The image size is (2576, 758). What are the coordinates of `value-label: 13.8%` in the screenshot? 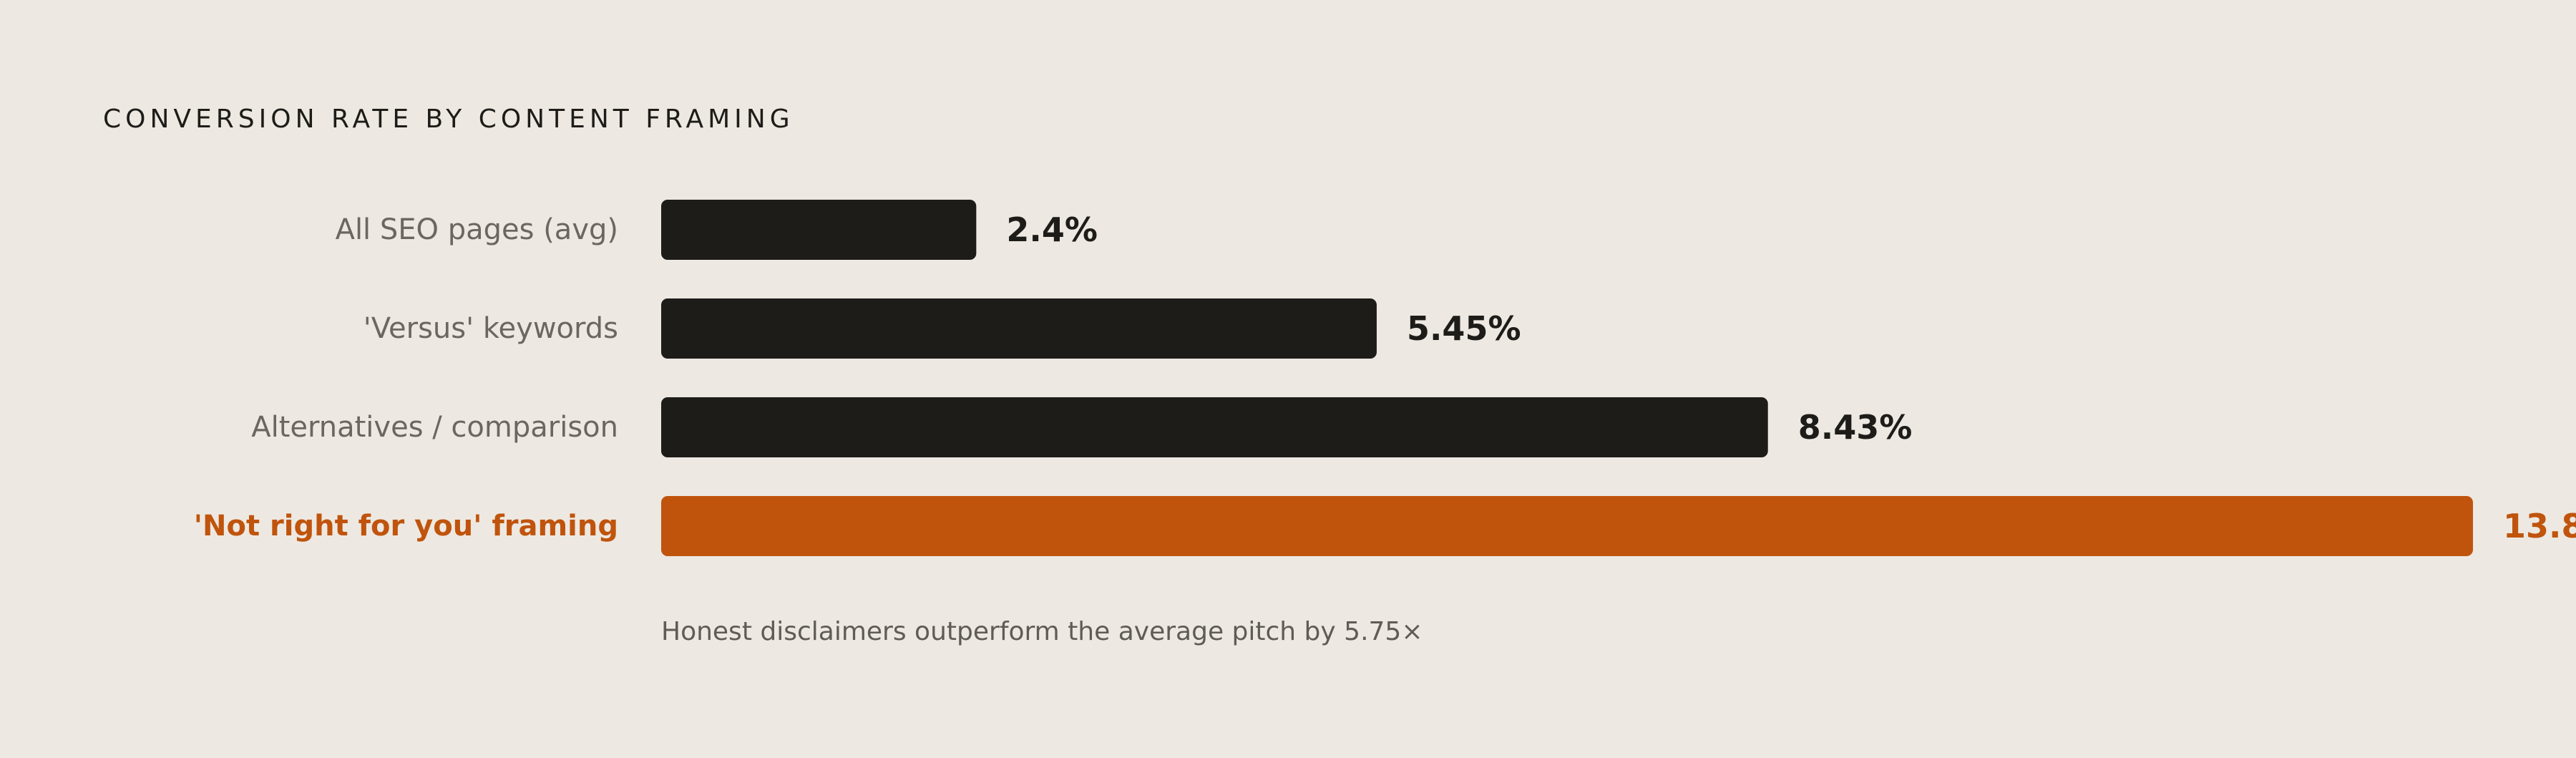 It's located at (2539, 526).